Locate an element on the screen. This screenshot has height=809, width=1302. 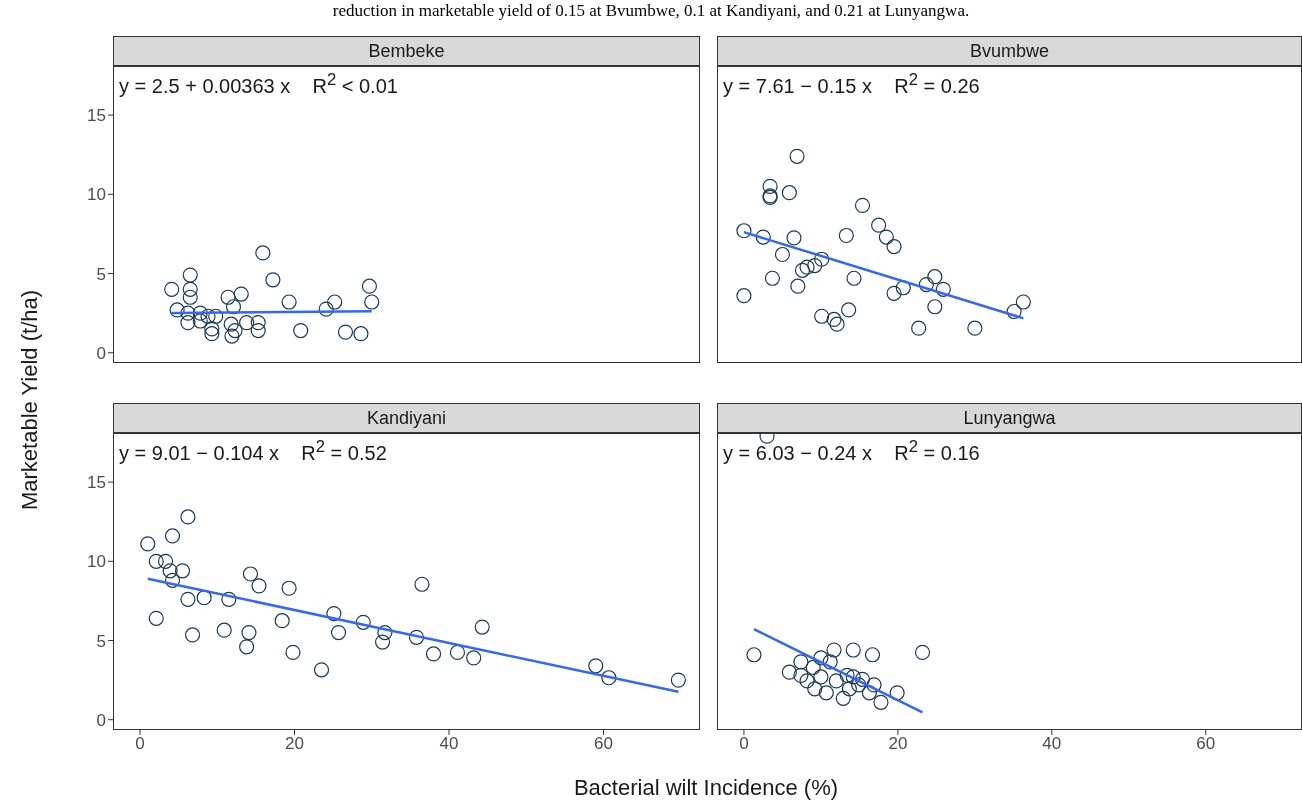
text: reduction in marketable yield of 0.15 at Bvumbwe, 0.1 at Kandiyani, and 0.21 at Lunyangwa. is located at coordinates (651, 11).